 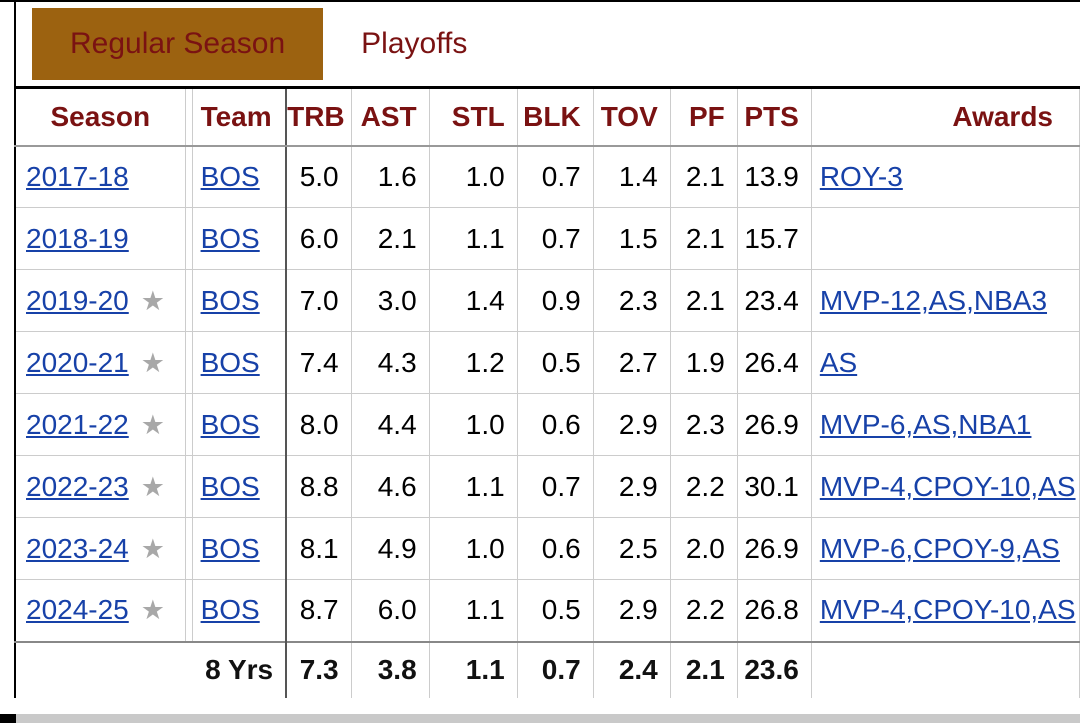 I want to click on awards-link: MVP-6,CPOY-9,AS, so click(x=939, y=548).